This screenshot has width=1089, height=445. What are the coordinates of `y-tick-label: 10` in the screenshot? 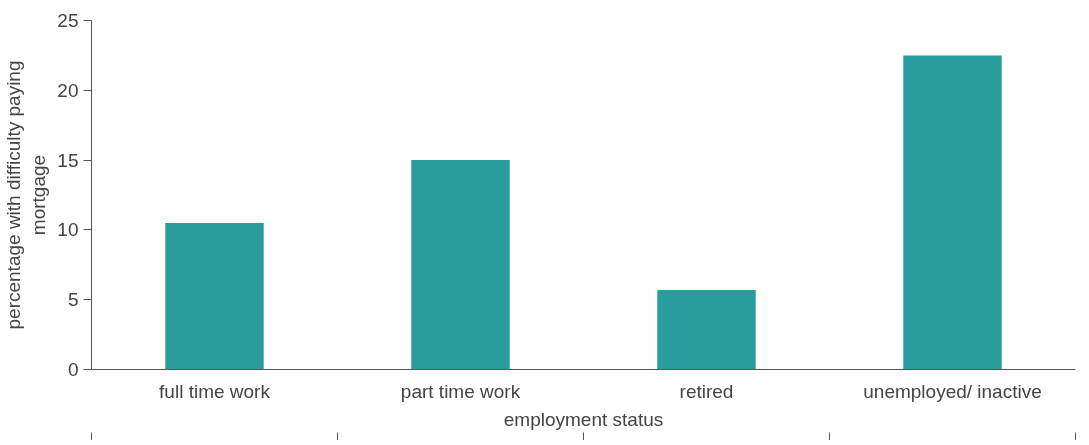 It's located at (68, 230).